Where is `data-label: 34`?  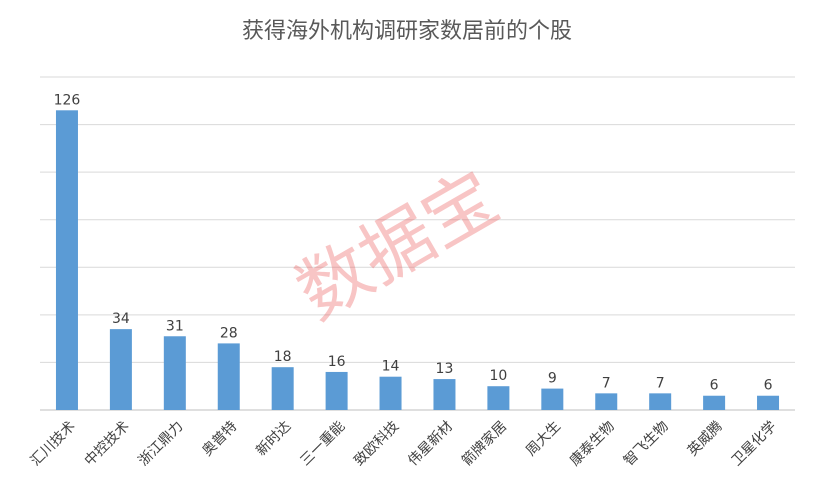
data-label: 34 is located at coordinates (121, 319).